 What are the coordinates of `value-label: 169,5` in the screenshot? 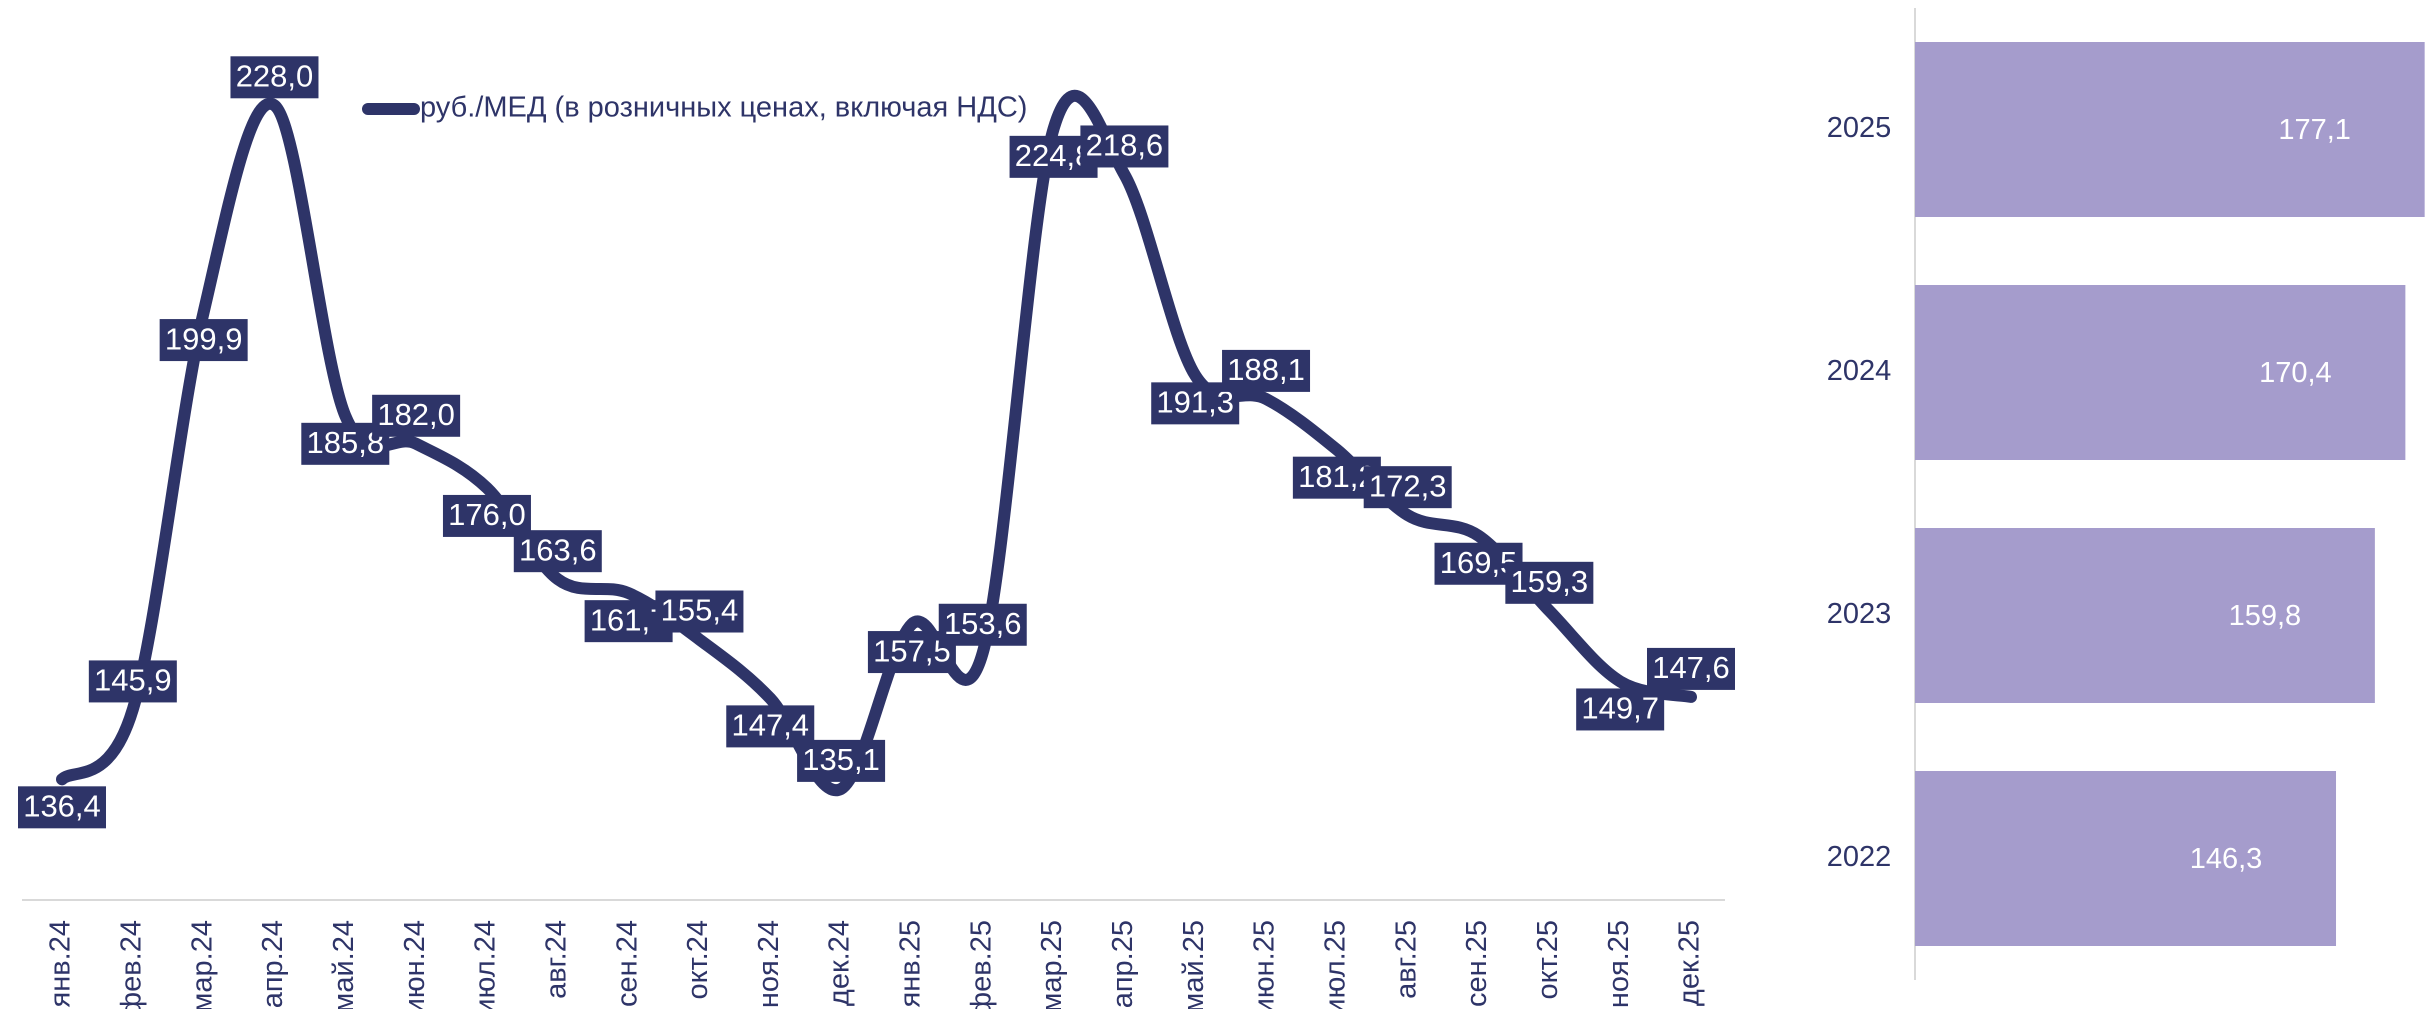 It's located at (1479, 562).